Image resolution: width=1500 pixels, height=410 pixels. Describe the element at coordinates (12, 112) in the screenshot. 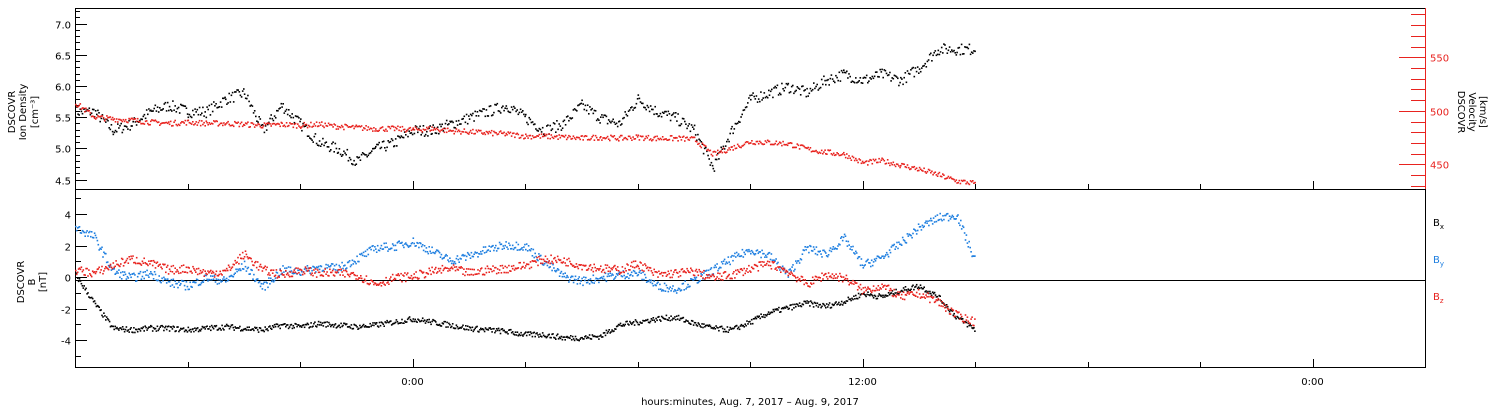

I see `density-ylabel-line1: DSCOVR` at that location.